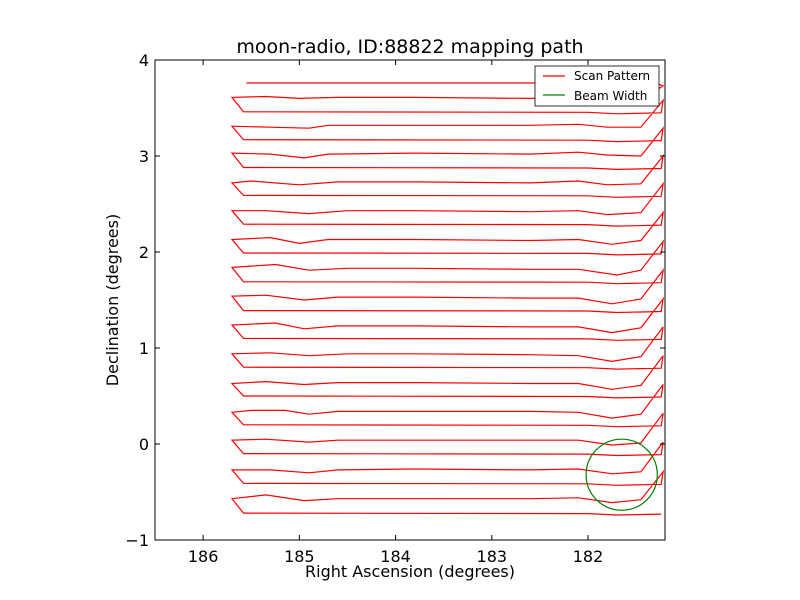 The image size is (800, 600). Describe the element at coordinates (144, 348) in the screenshot. I see `y-tick-label: 1` at that location.